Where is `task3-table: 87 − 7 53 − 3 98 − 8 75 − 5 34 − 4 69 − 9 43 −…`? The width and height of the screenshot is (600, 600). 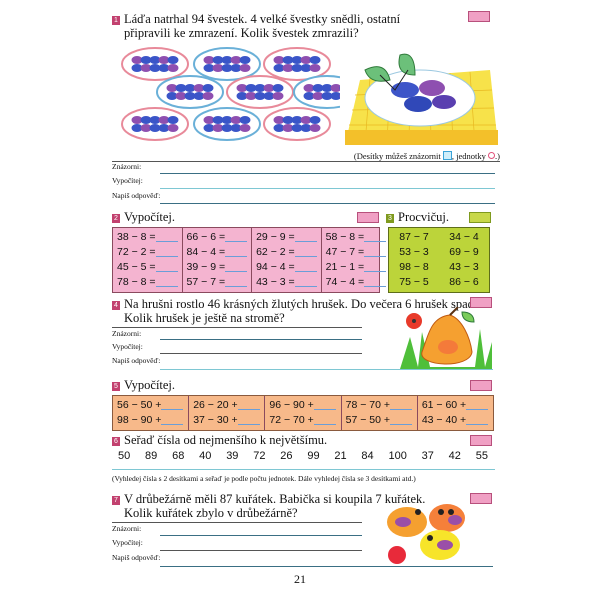 task3-table: 87 − 7 53 − 3 98 − 8 75 − 5 34 − 4 69 − 9 43 −… is located at coordinates (439, 260).